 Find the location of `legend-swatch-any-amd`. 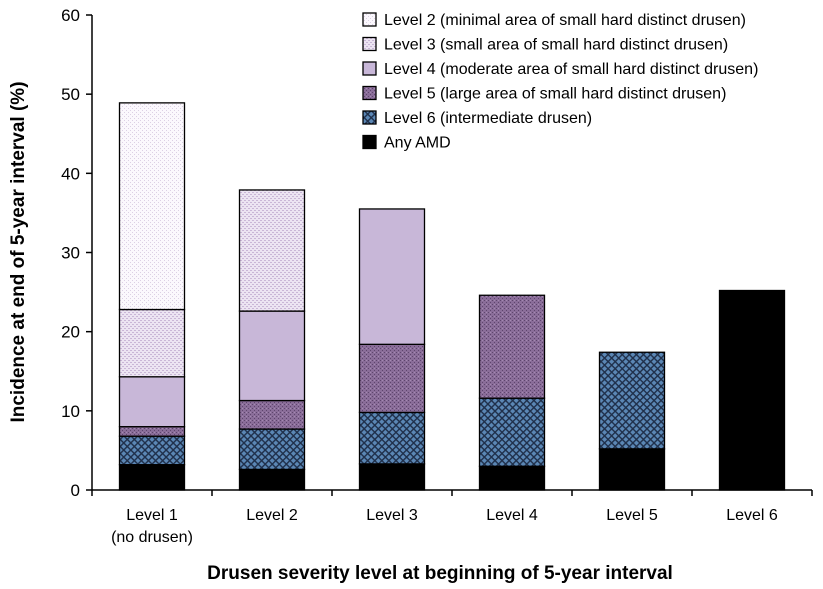

legend-swatch-any-amd is located at coordinates (369, 142).